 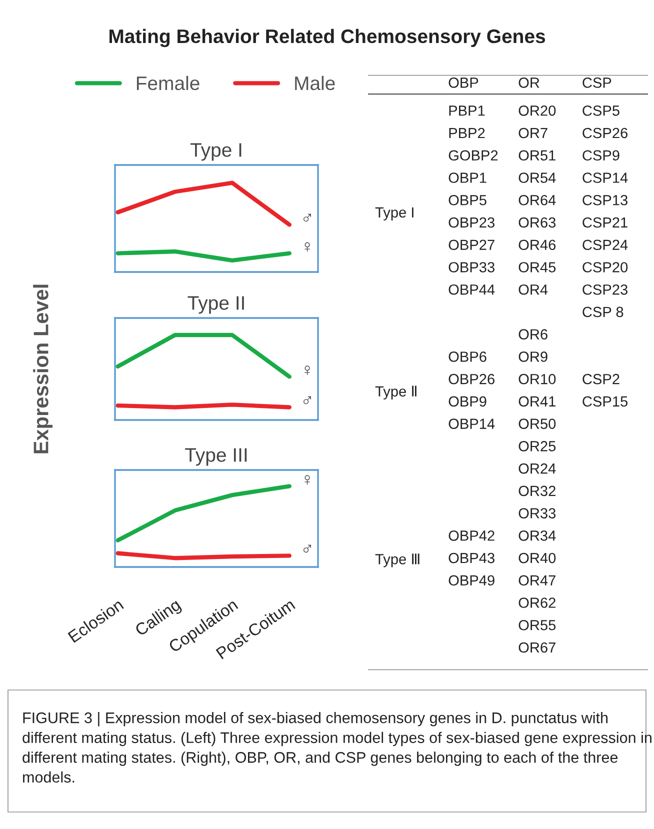 I want to click on text: OR40, so click(x=537, y=558).